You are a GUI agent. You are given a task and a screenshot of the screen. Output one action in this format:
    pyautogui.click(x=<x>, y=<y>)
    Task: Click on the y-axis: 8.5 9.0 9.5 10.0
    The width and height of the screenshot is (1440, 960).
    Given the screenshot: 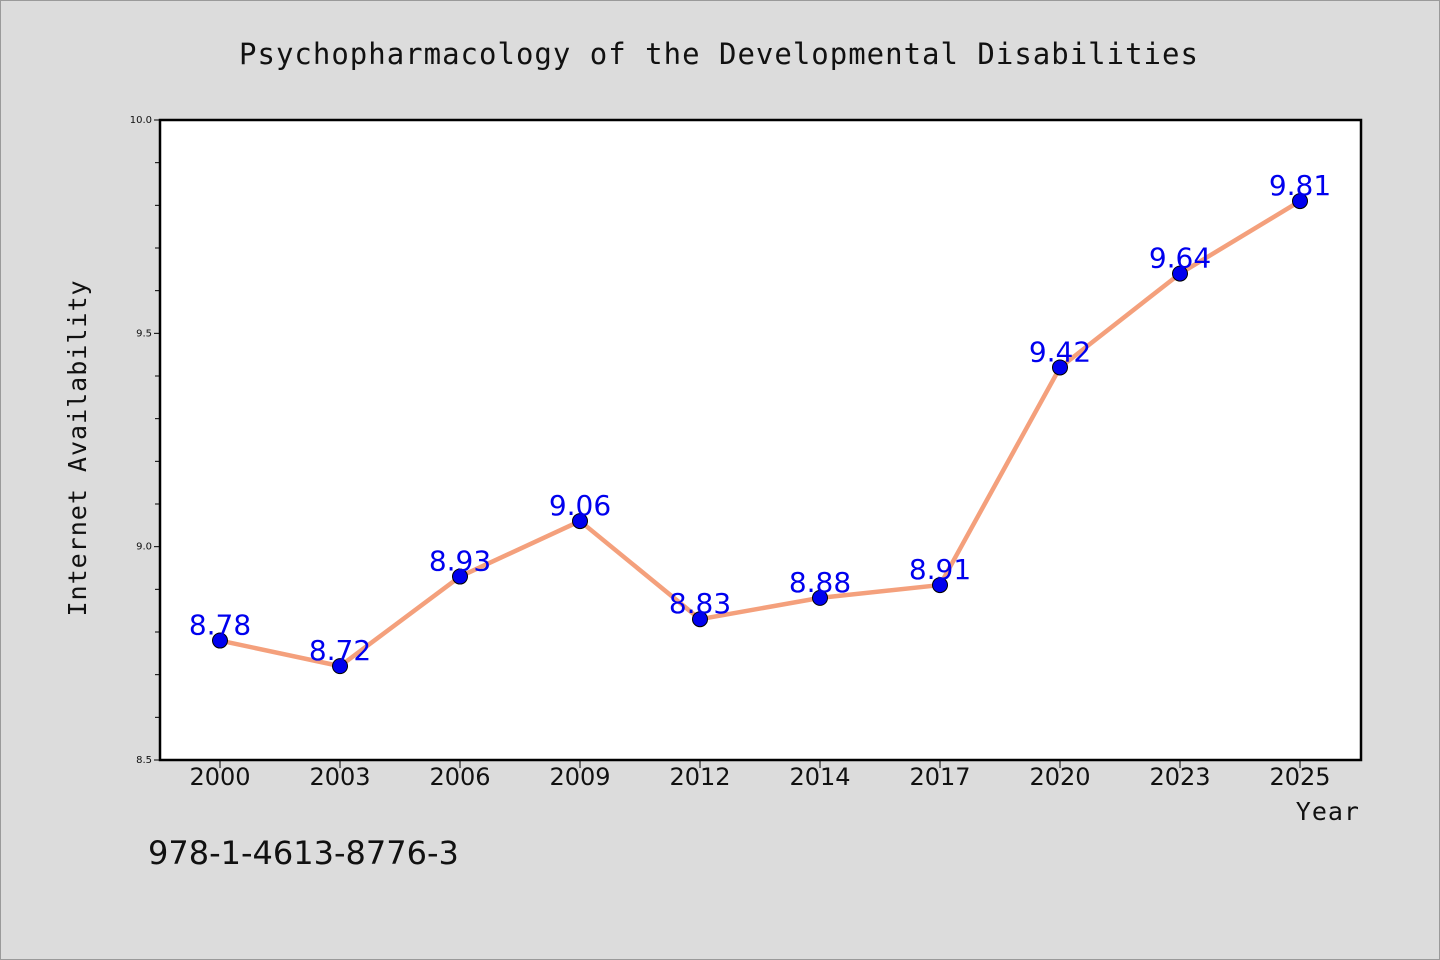 What is the action you would take?
    pyautogui.click(x=145, y=440)
    